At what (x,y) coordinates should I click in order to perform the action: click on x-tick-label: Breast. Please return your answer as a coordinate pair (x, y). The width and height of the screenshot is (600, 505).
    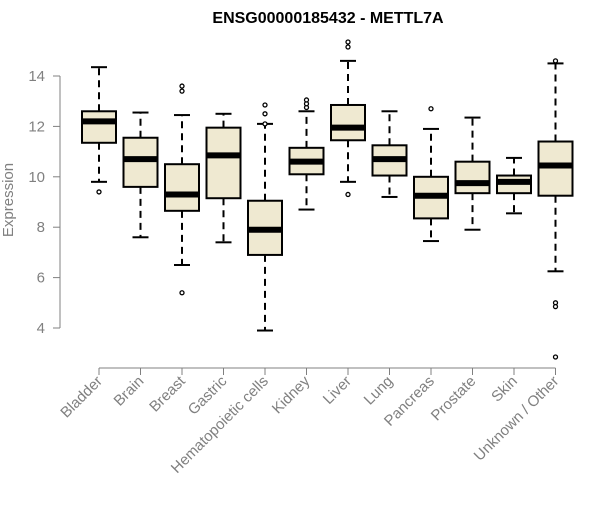
    Looking at the image, I should click on (167, 393).